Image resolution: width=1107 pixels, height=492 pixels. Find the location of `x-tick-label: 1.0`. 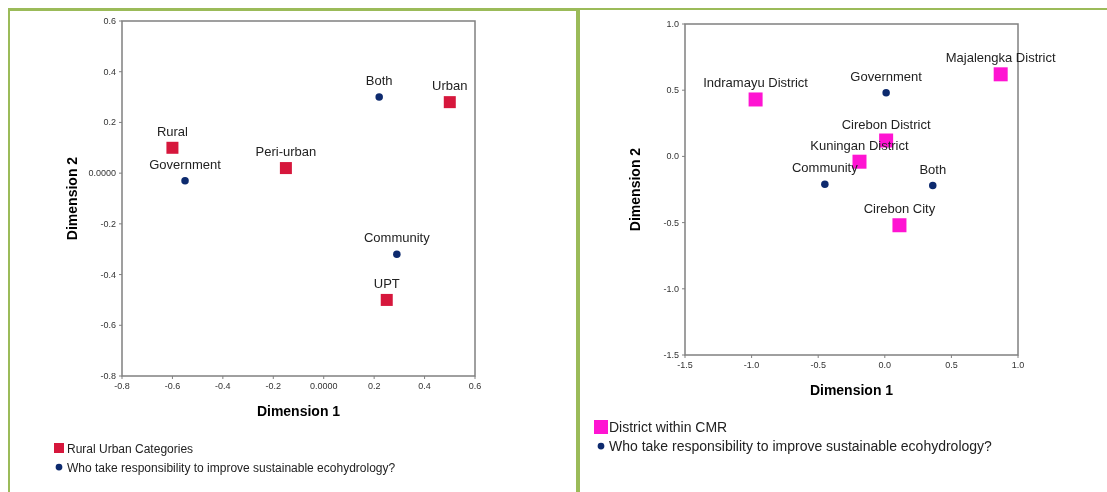

x-tick-label: 1.0 is located at coordinates (1018, 365).